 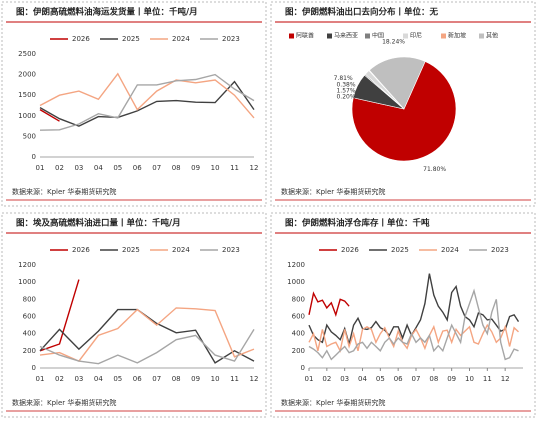 What do you see at coordinates (416, 36) in the screenshot?
I see `legend-label: 印尼` at bounding box center [416, 36].